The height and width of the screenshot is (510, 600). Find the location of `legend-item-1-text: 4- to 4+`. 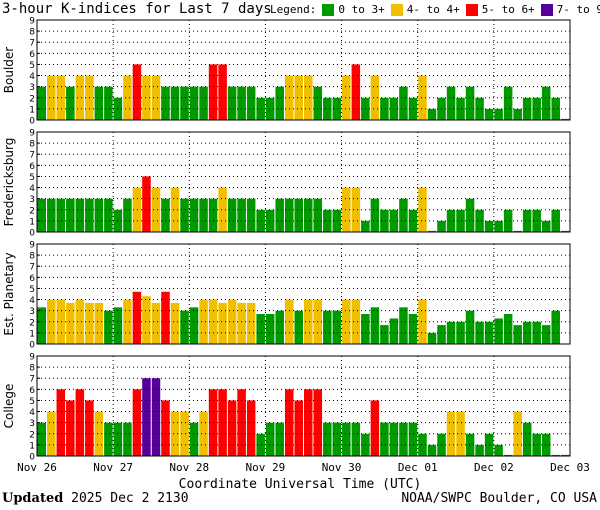

legend-item-1-text: 4- to 4+ is located at coordinates (433, 9).